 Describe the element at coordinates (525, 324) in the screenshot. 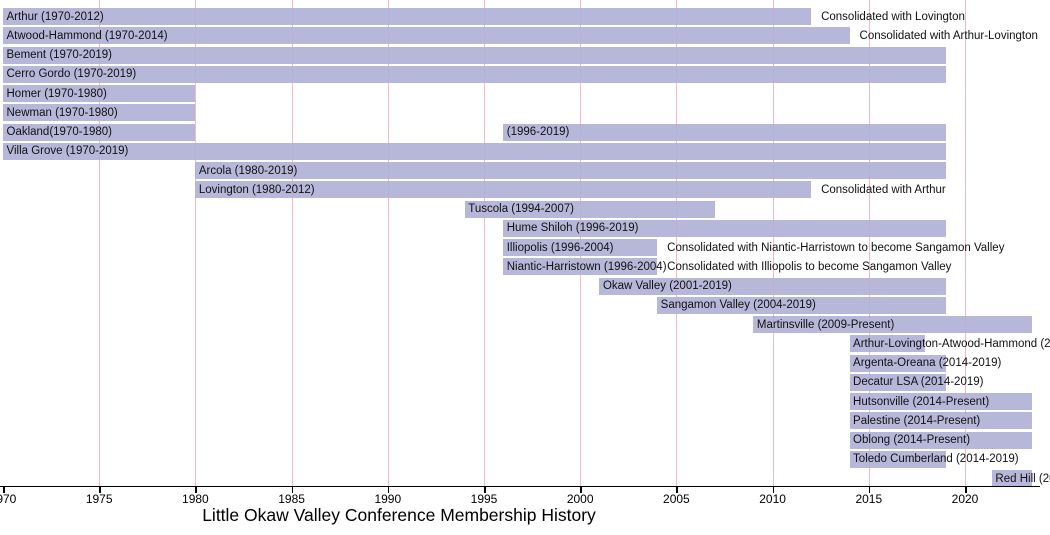

I see `timeline-row: Martinsville (2009-Present)` at that location.